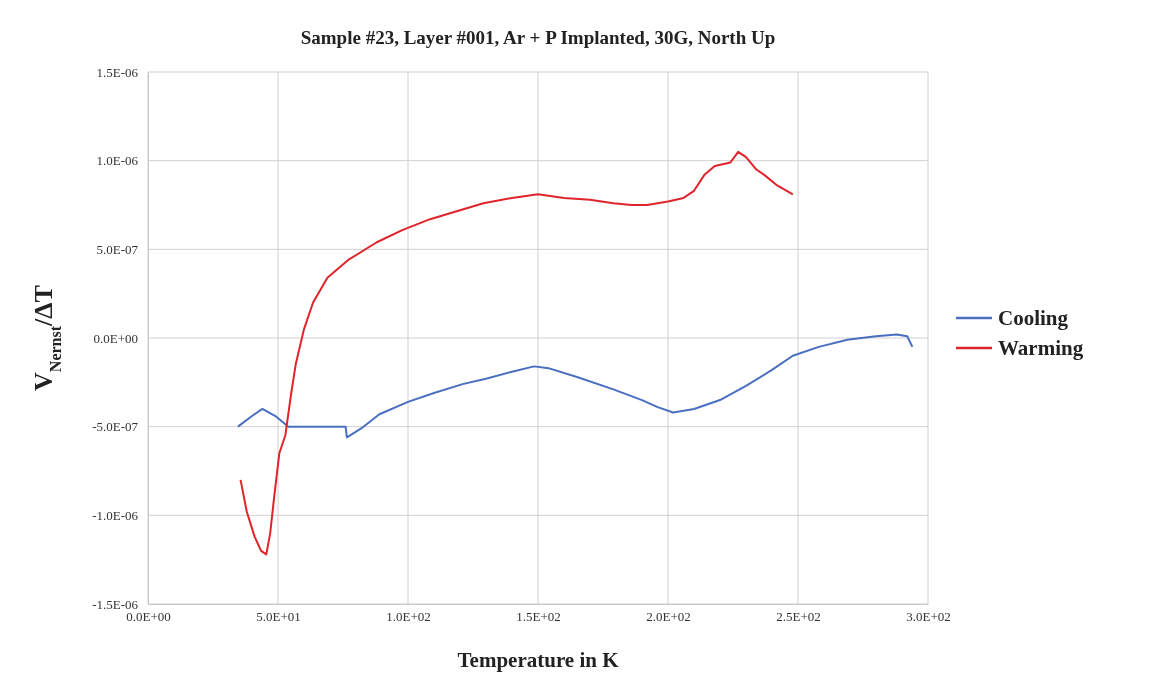  What do you see at coordinates (115, 515) in the screenshot?
I see `y-tick-label: -1.0E-06` at bounding box center [115, 515].